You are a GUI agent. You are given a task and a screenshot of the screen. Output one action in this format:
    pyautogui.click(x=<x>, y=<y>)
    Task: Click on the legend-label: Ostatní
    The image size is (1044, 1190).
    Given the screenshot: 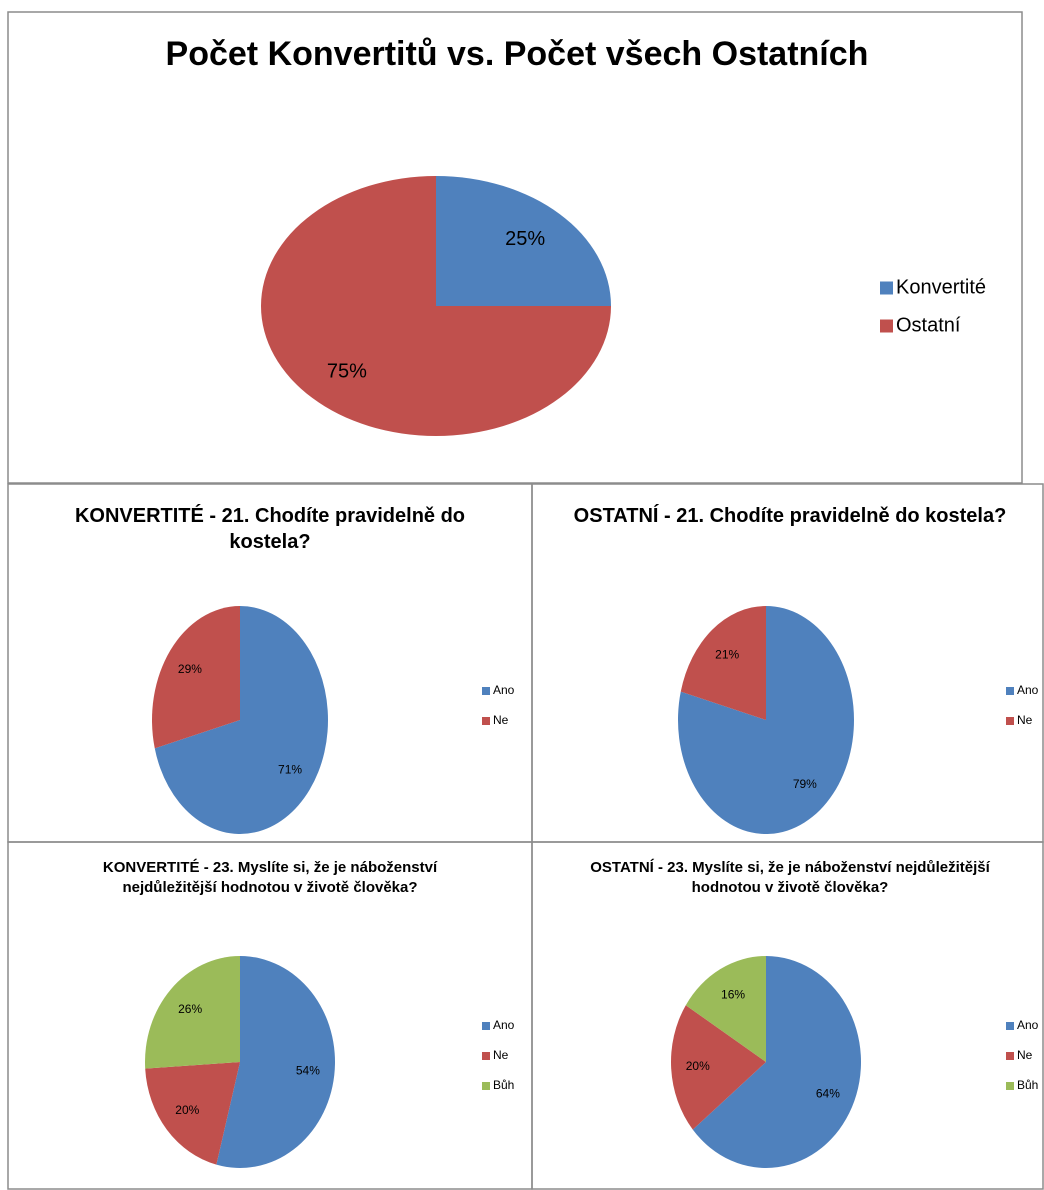 What is the action you would take?
    pyautogui.click(x=928, y=325)
    